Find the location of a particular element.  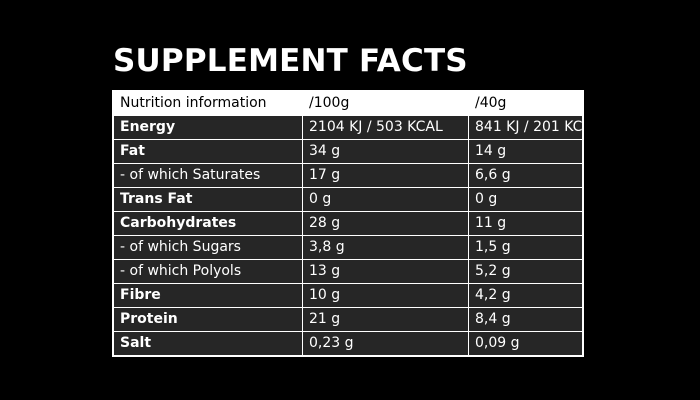

row-value-per-serving: 0 g is located at coordinates (526, 199).